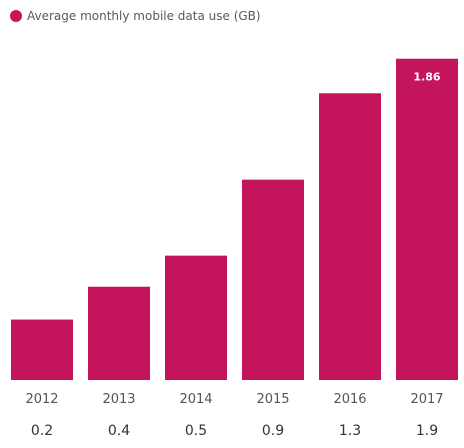  I want to click on category-value-label: 0.4, so click(119, 431).